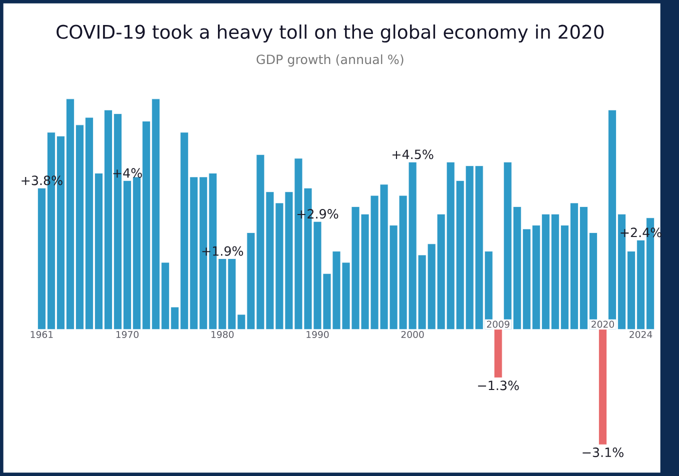  Describe the element at coordinates (127, 334) in the screenshot. I see `x-tick-label: 1970` at that location.